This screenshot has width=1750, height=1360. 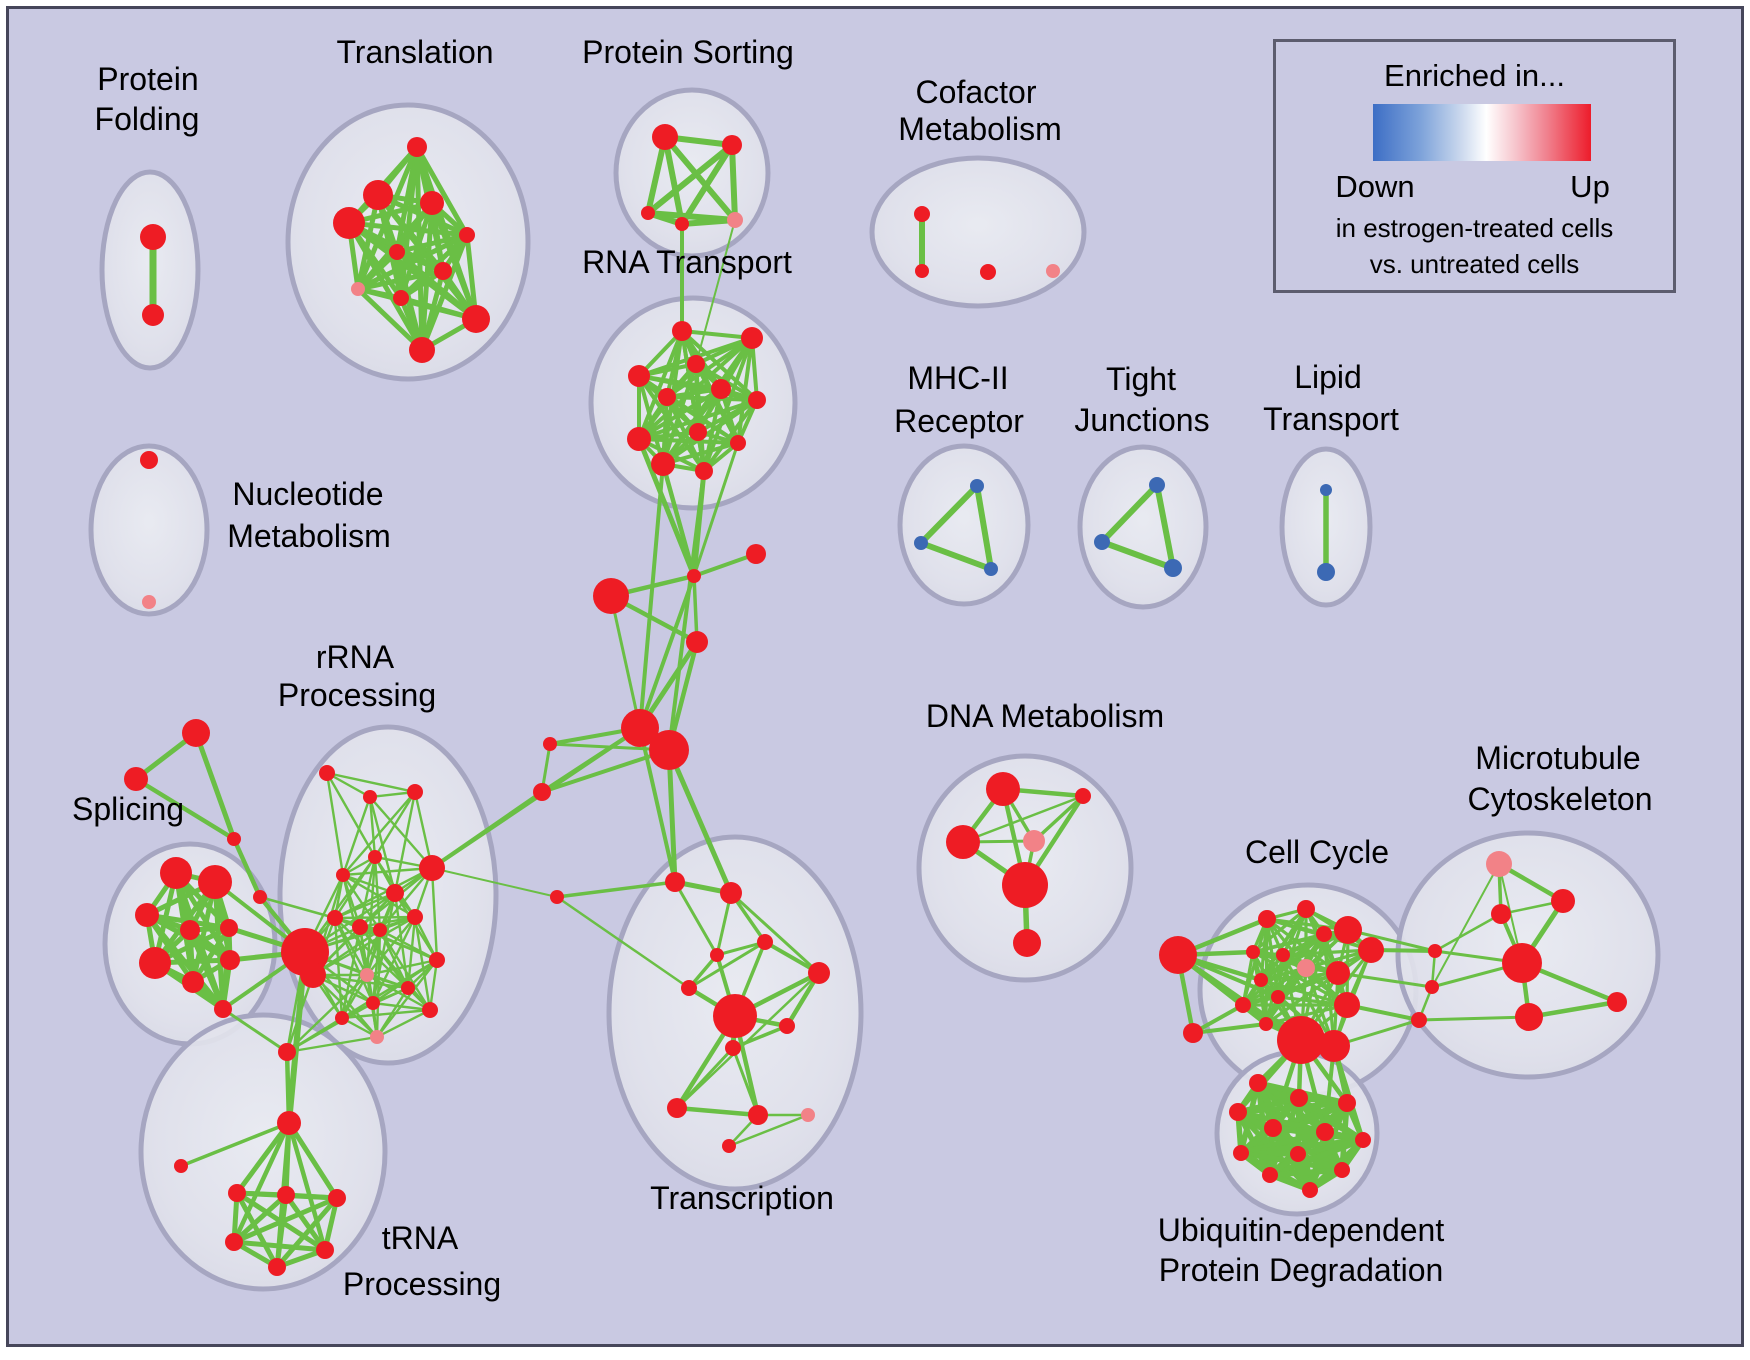 I want to click on dna-metabolism-label: DNA Metabolism, so click(x=1045, y=716).